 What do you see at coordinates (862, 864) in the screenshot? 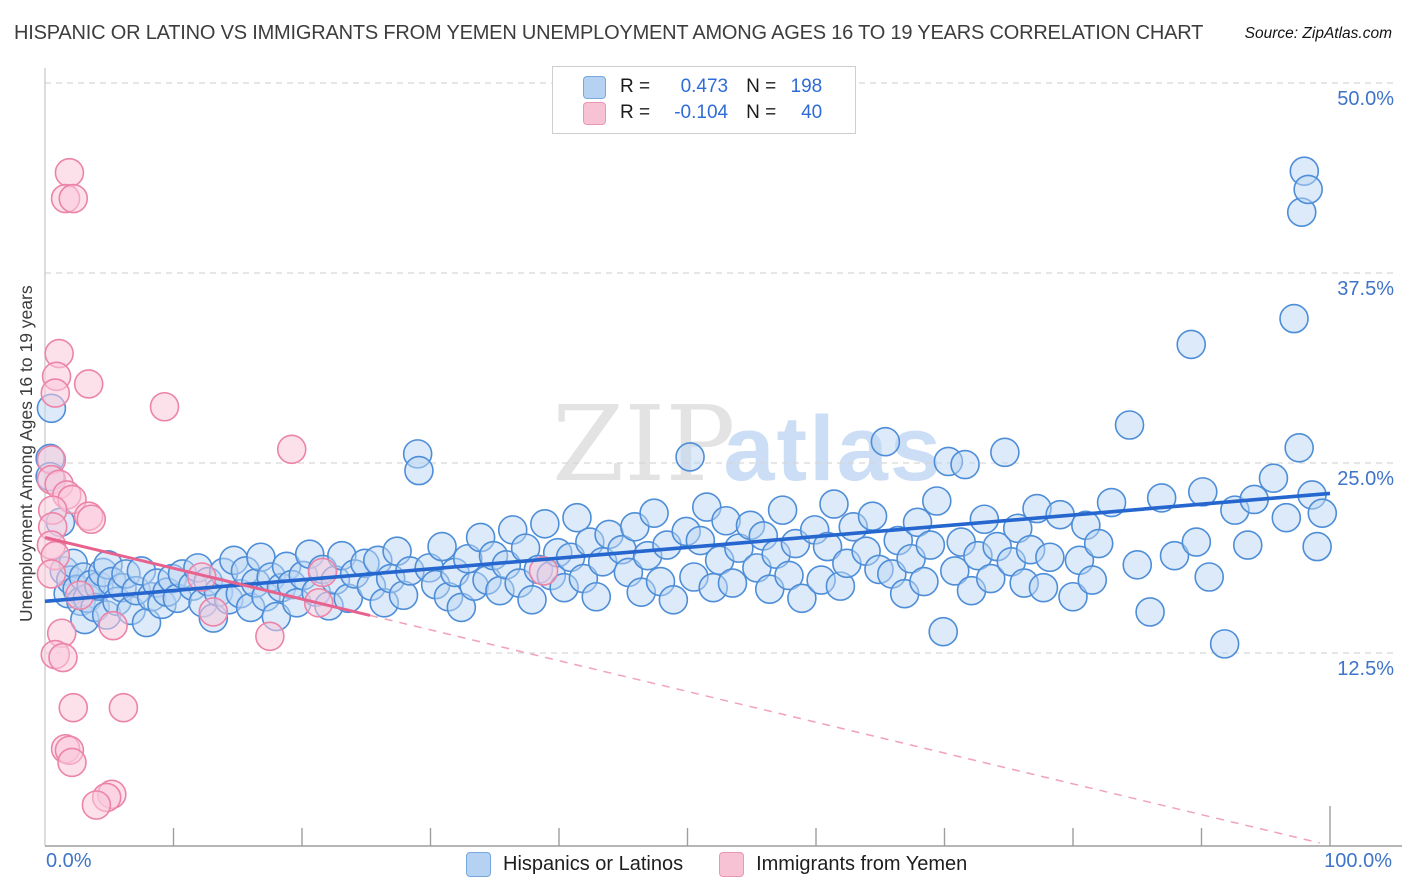
I see `pink-legend-label: Immigrants from Yemen` at bounding box center [862, 864].